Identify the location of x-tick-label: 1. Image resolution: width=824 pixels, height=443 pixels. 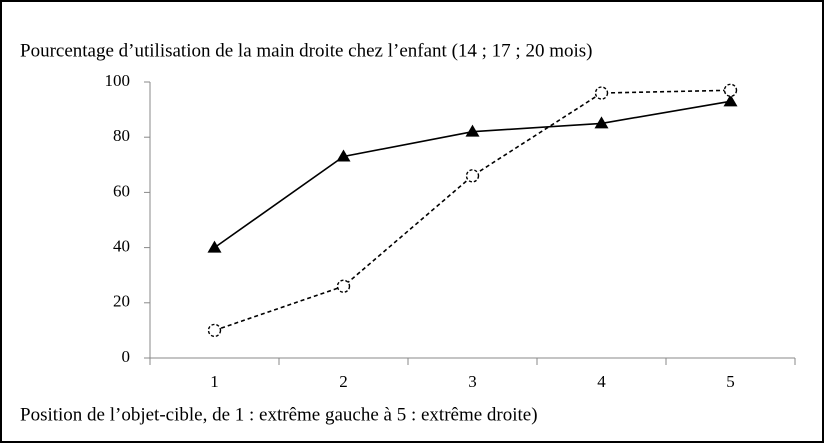
(214, 381).